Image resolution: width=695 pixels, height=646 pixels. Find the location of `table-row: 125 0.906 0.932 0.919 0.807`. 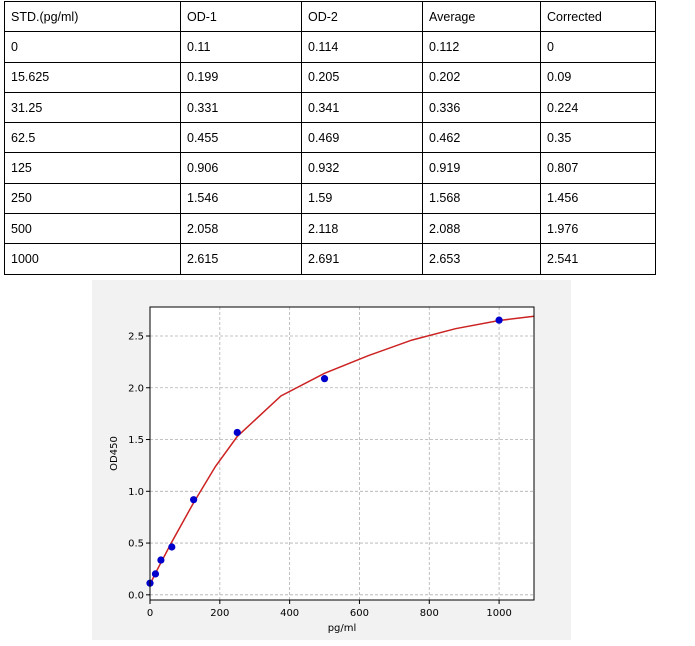

table-row: 125 0.906 0.932 0.919 0.807 is located at coordinates (330, 168).